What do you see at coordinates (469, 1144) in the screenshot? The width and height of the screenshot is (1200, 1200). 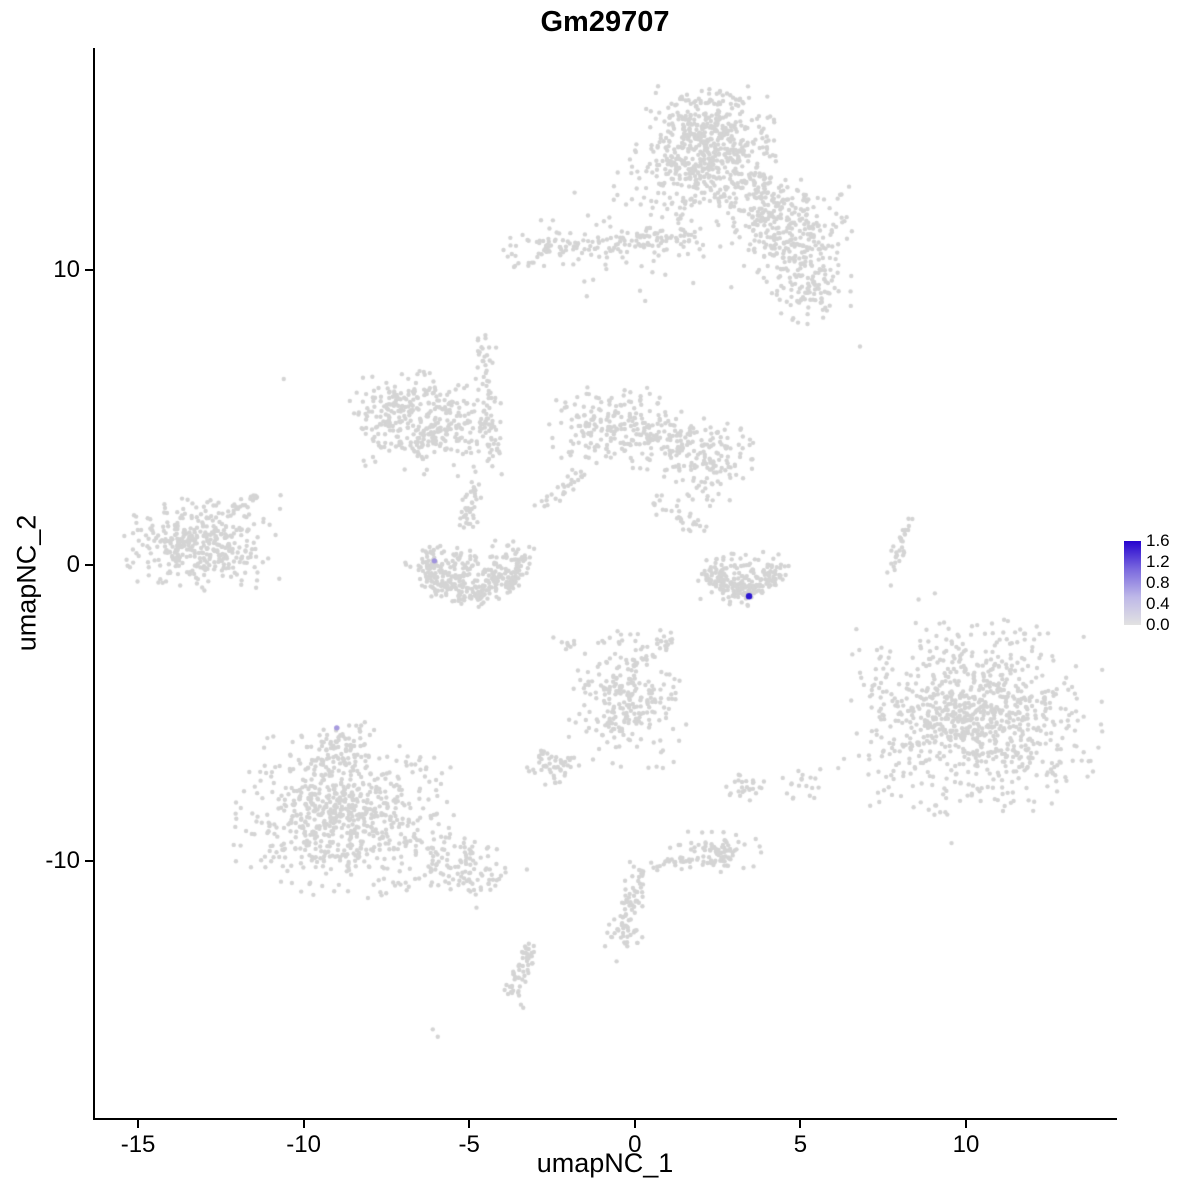 I see `x-tick-label: -5` at bounding box center [469, 1144].